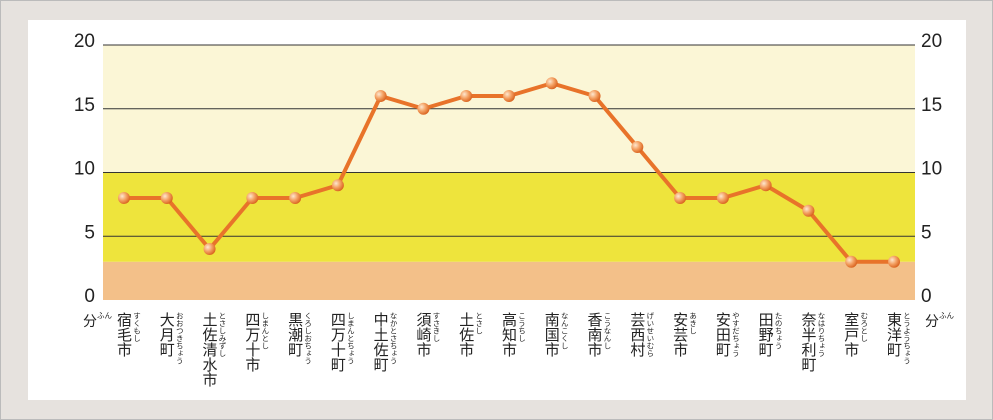 Image resolution: width=993 pixels, height=420 pixels. What do you see at coordinates (84, 41) in the screenshot?
I see `y-tick-label: 20` at bounding box center [84, 41].